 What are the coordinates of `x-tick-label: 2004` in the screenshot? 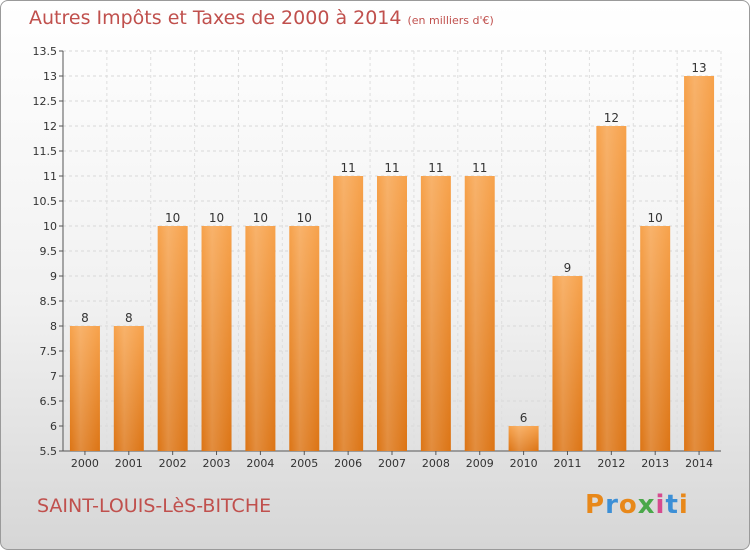 It's located at (260, 463).